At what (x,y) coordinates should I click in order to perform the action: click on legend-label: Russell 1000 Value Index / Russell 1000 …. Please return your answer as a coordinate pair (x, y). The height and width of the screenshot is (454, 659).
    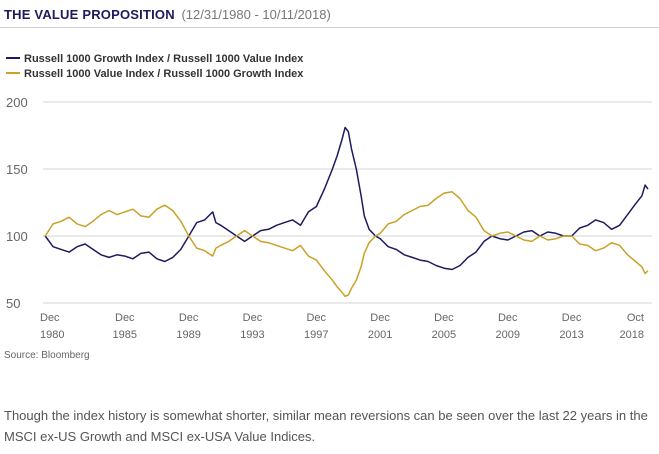
    Looking at the image, I should click on (164, 74).